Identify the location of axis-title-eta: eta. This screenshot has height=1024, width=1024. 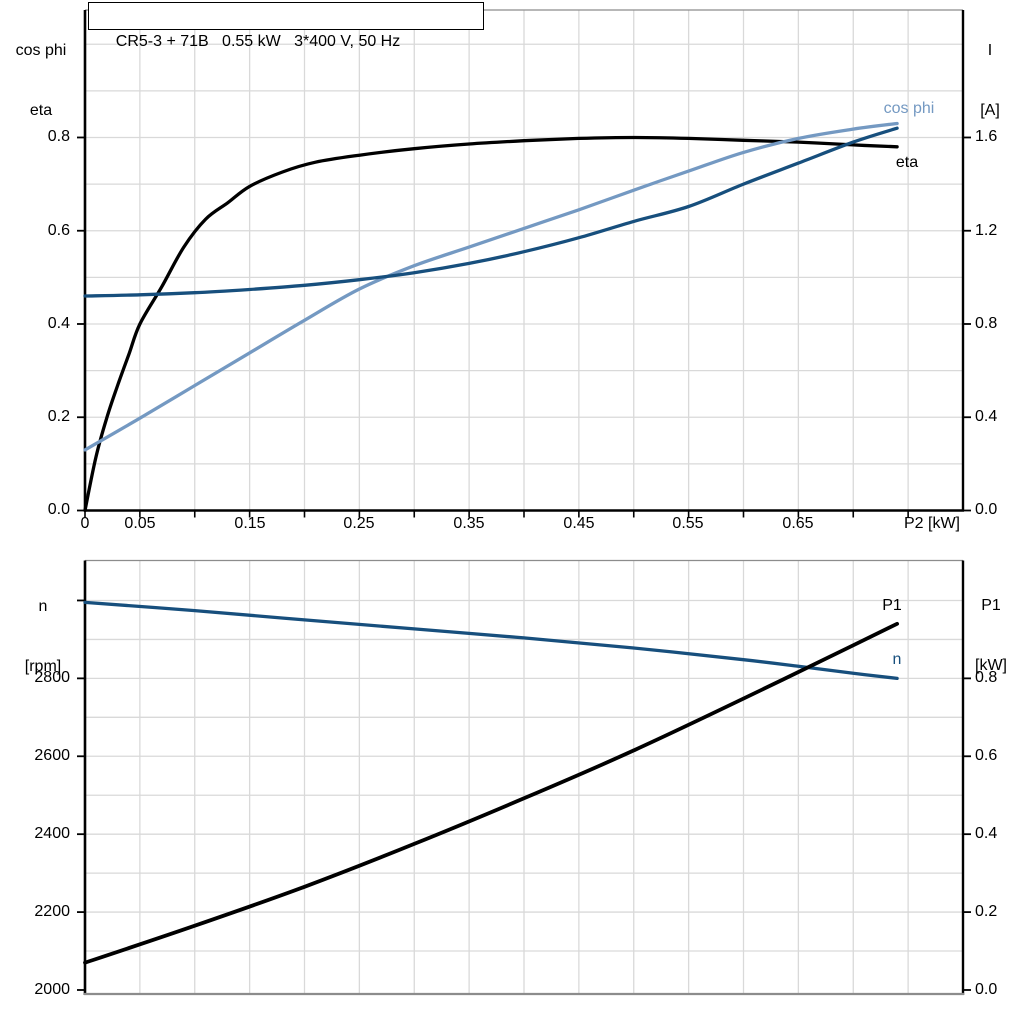
(41, 110).